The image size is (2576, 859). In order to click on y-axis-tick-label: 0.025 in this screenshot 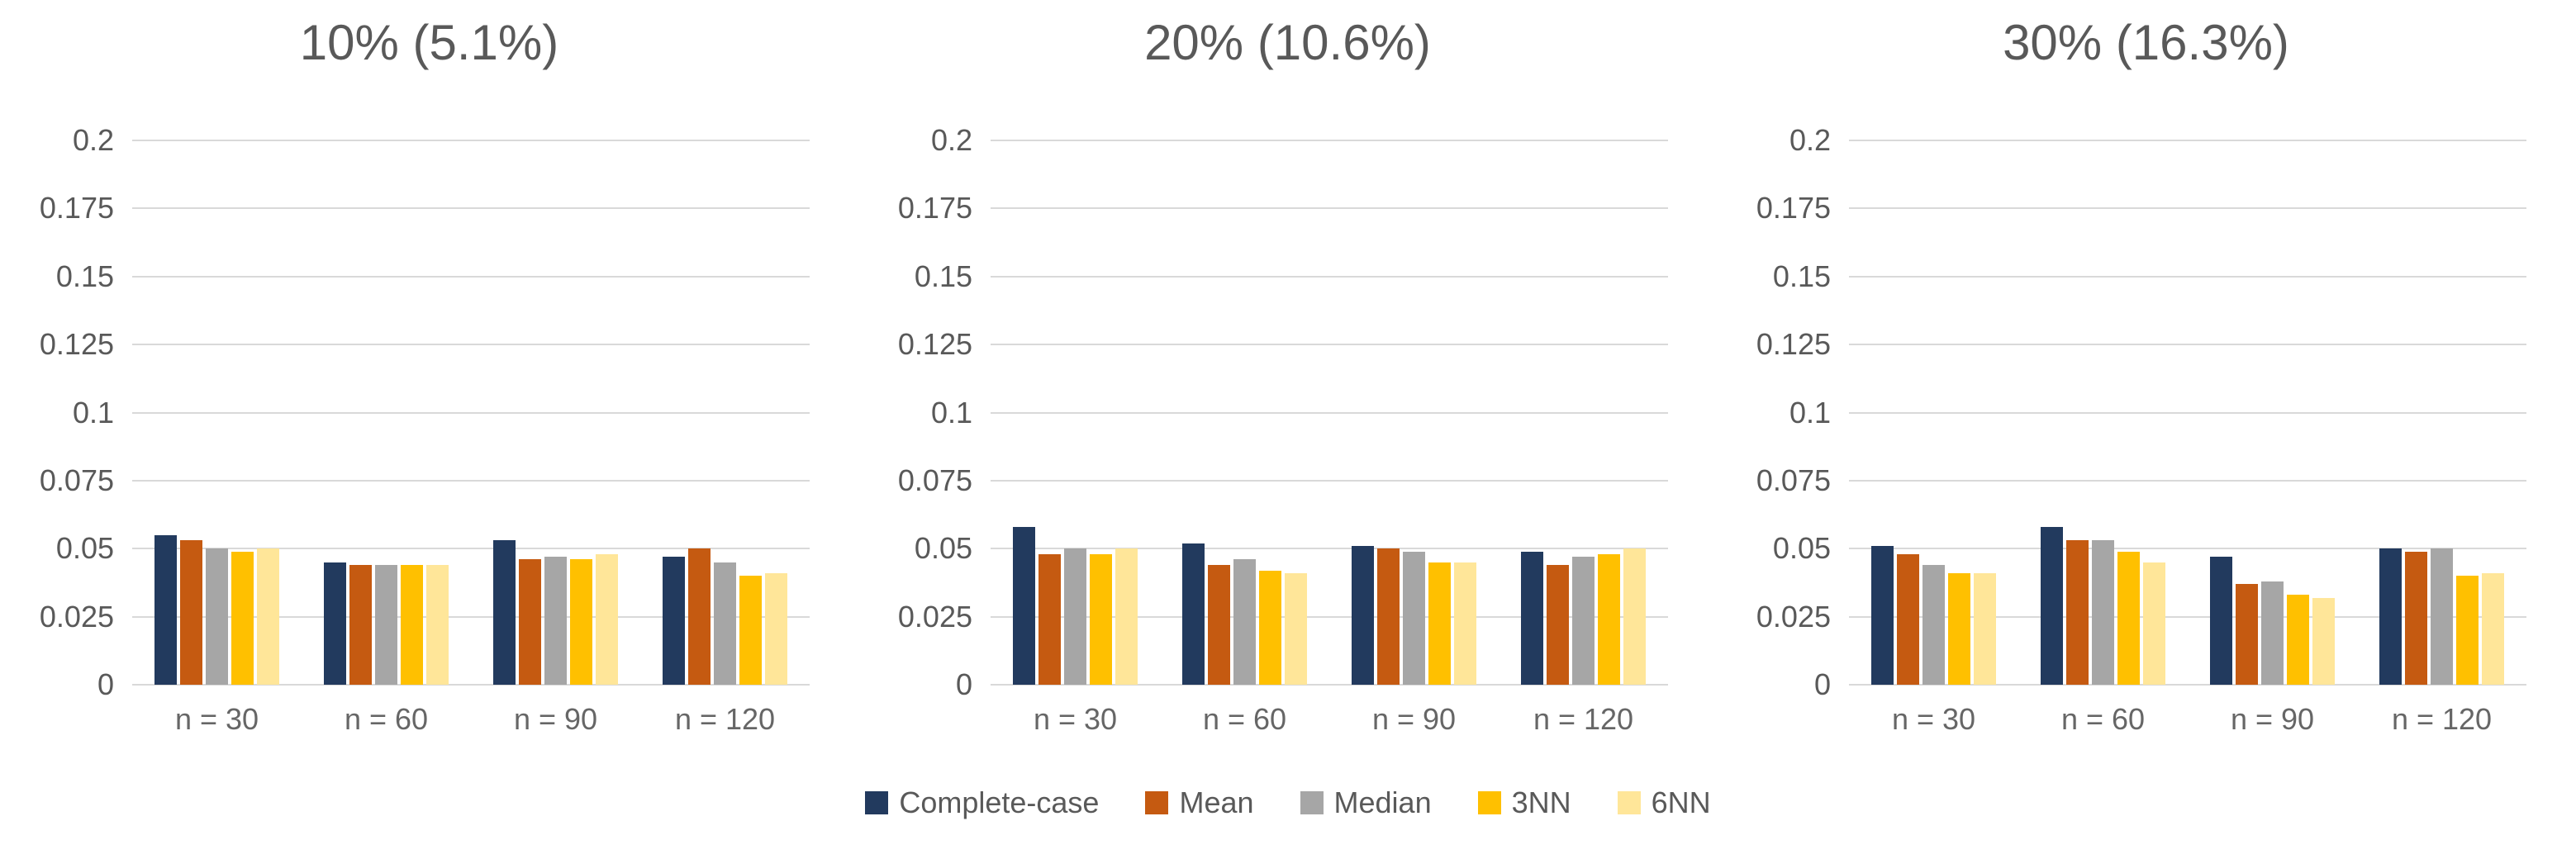, I will do `click(1793, 616)`.